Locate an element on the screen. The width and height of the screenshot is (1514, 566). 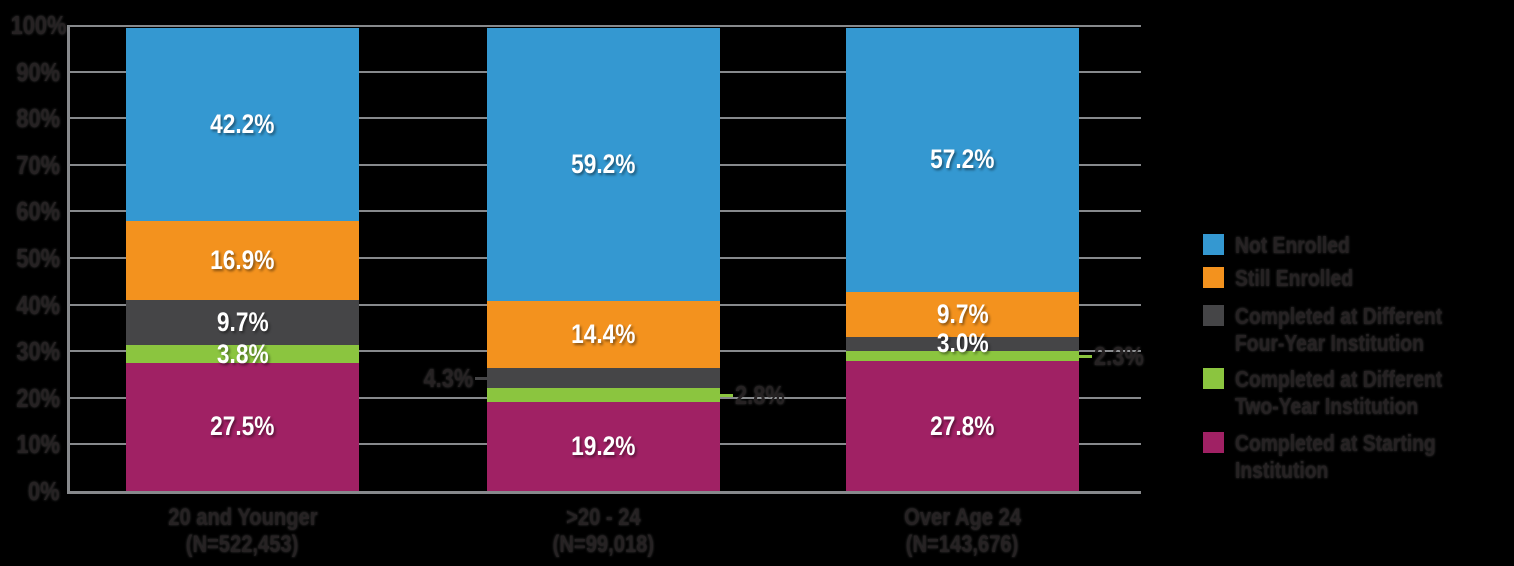
y-axis-tick-label: 40% is located at coordinates (30, 305).